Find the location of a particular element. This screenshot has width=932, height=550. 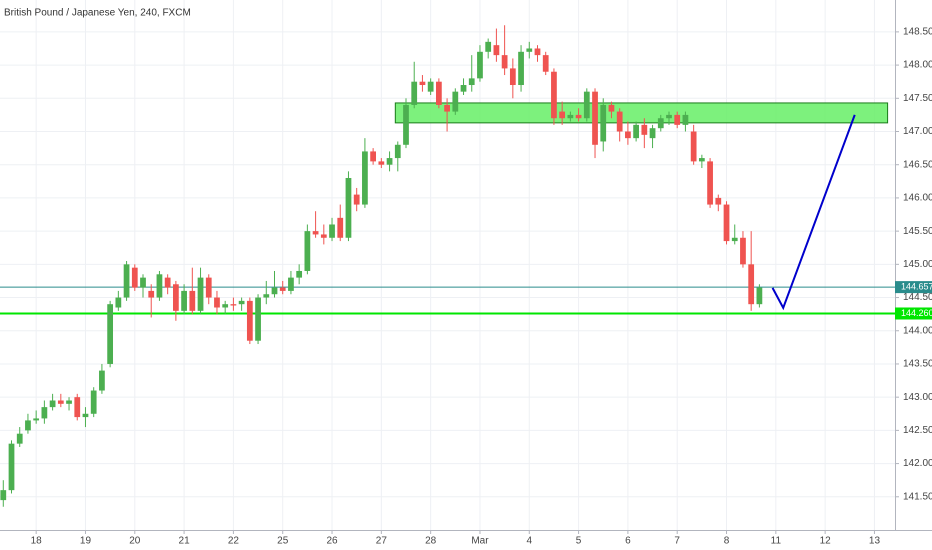

x-tick-label: 25 is located at coordinates (283, 541).